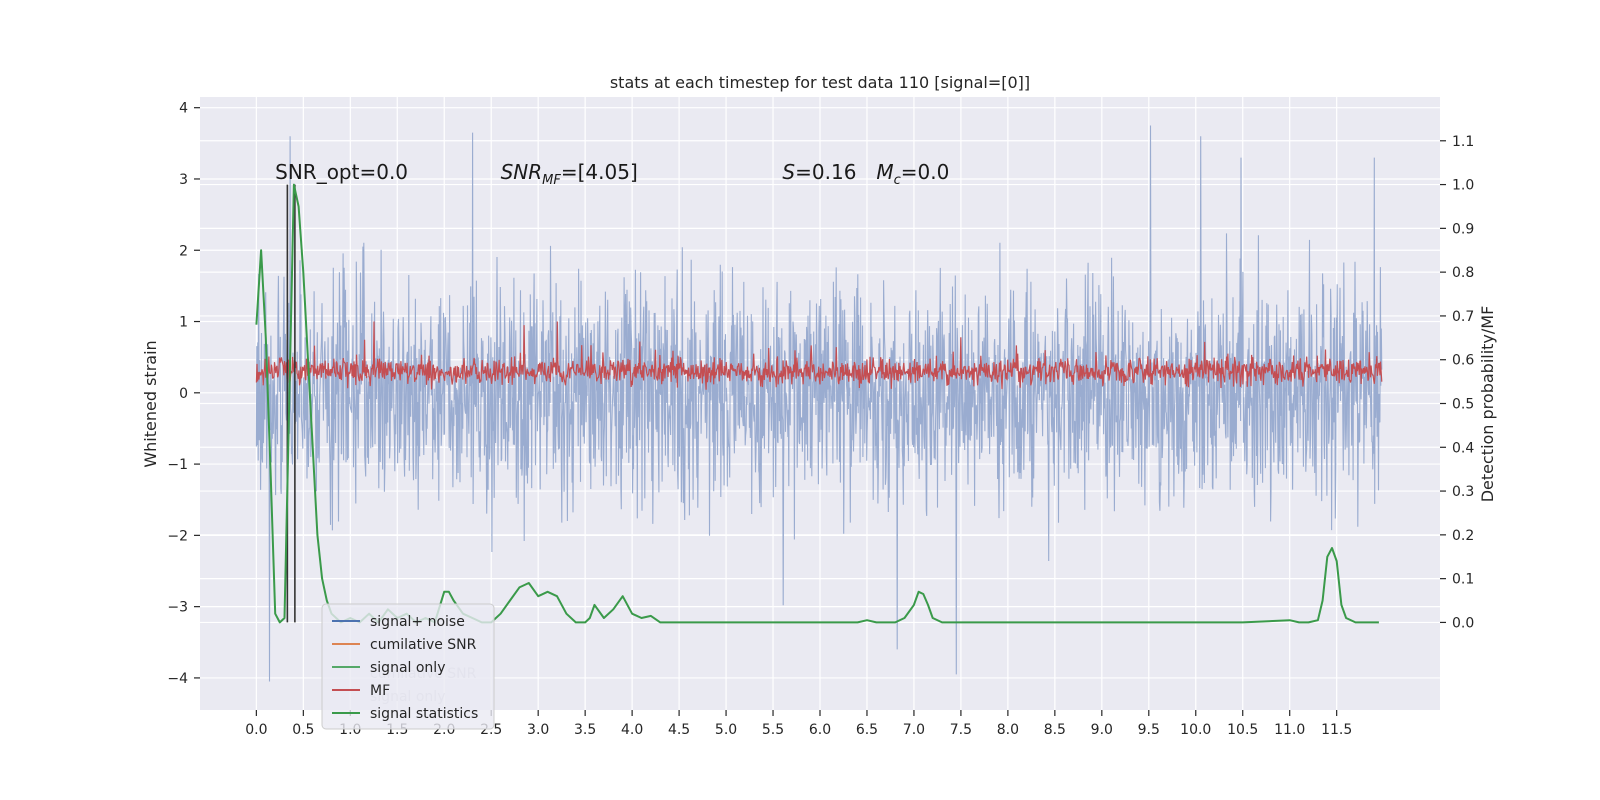 This screenshot has height=800, width=1600. What do you see at coordinates (183, 251) in the screenshot?
I see `y-tick-label: 2` at bounding box center [183, 251].